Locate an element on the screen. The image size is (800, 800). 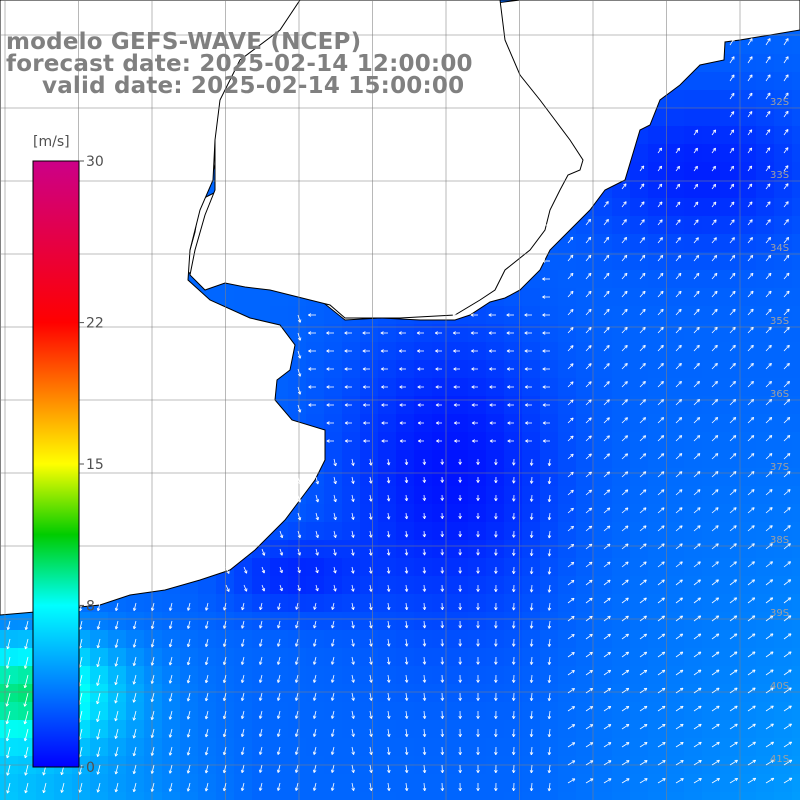
colorbar-tick-label: 15 is located at coordinates (95, 465).